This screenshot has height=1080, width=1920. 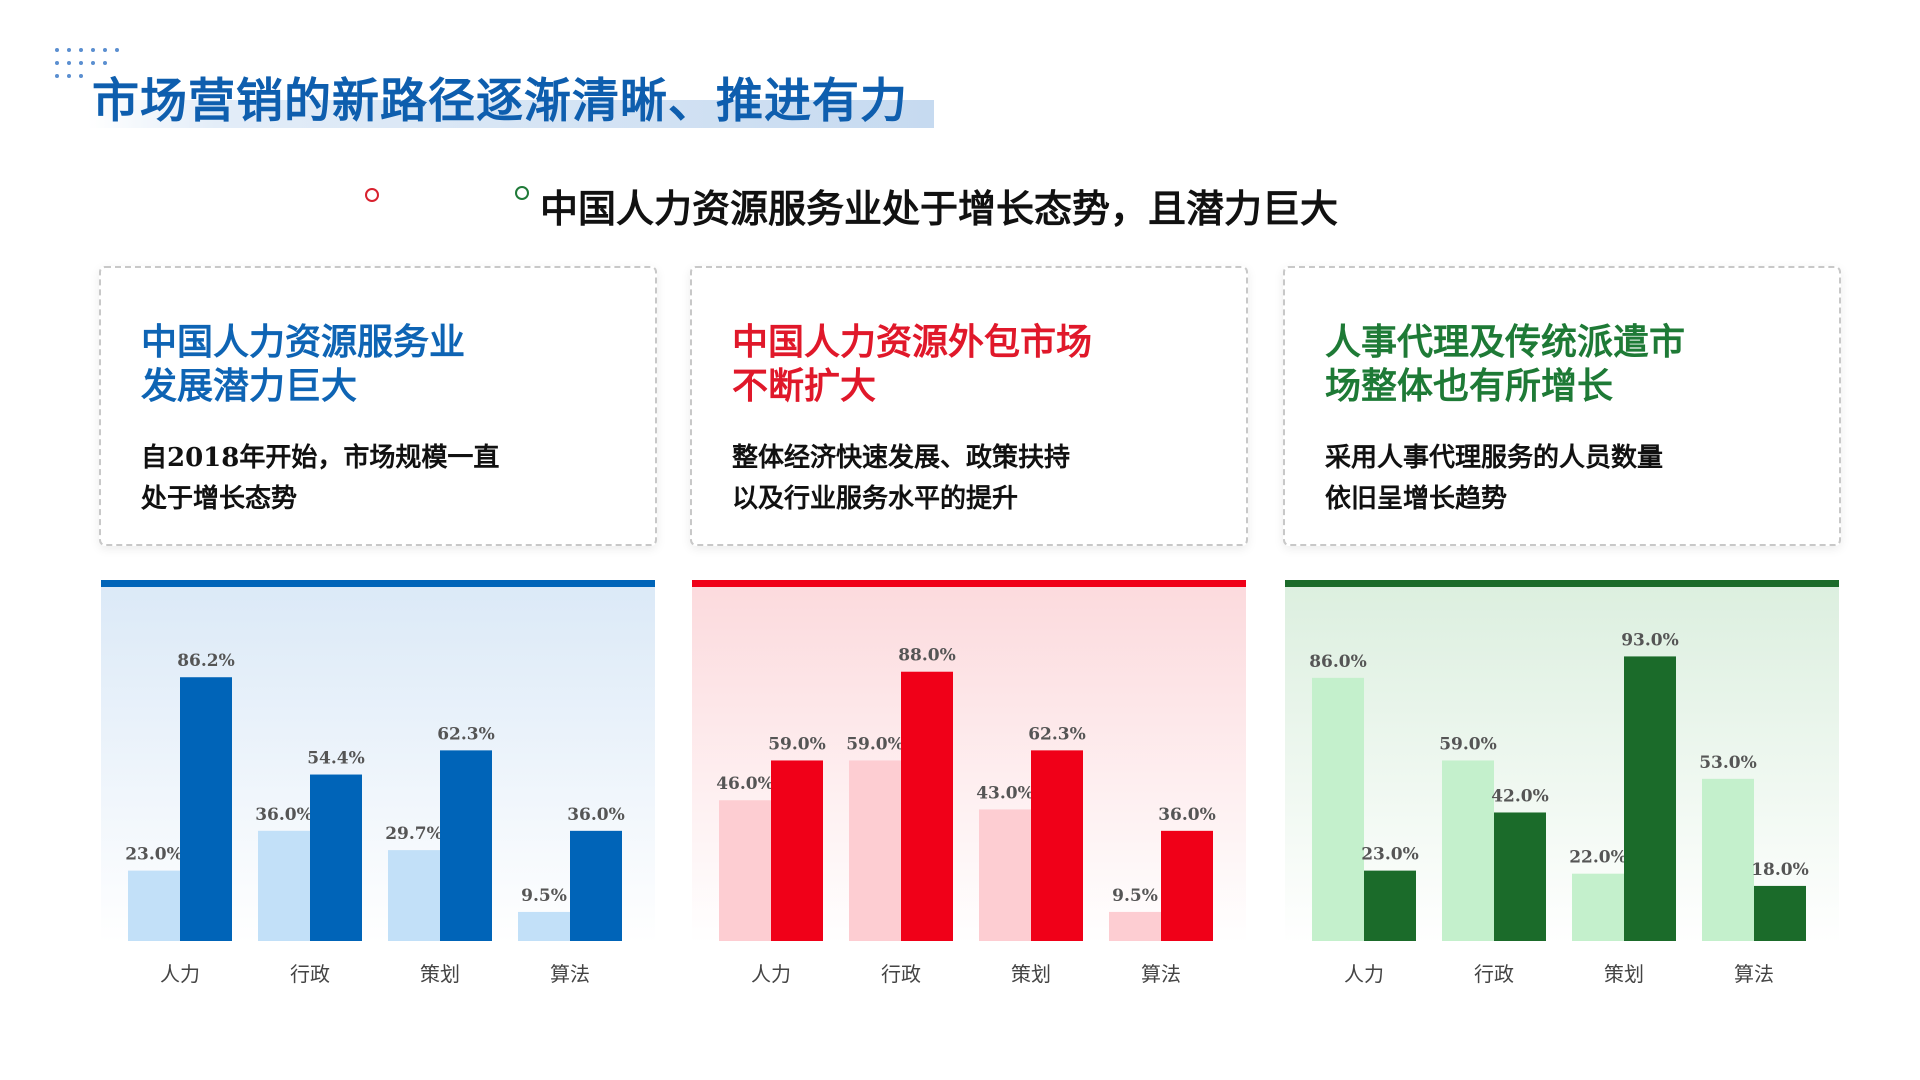 What do you see at coordinates (381, 479) in the screenshot?
I see `card-body: 自2018年开始，市场规模一直 处于增长态势` at bounding box center [381, 479].